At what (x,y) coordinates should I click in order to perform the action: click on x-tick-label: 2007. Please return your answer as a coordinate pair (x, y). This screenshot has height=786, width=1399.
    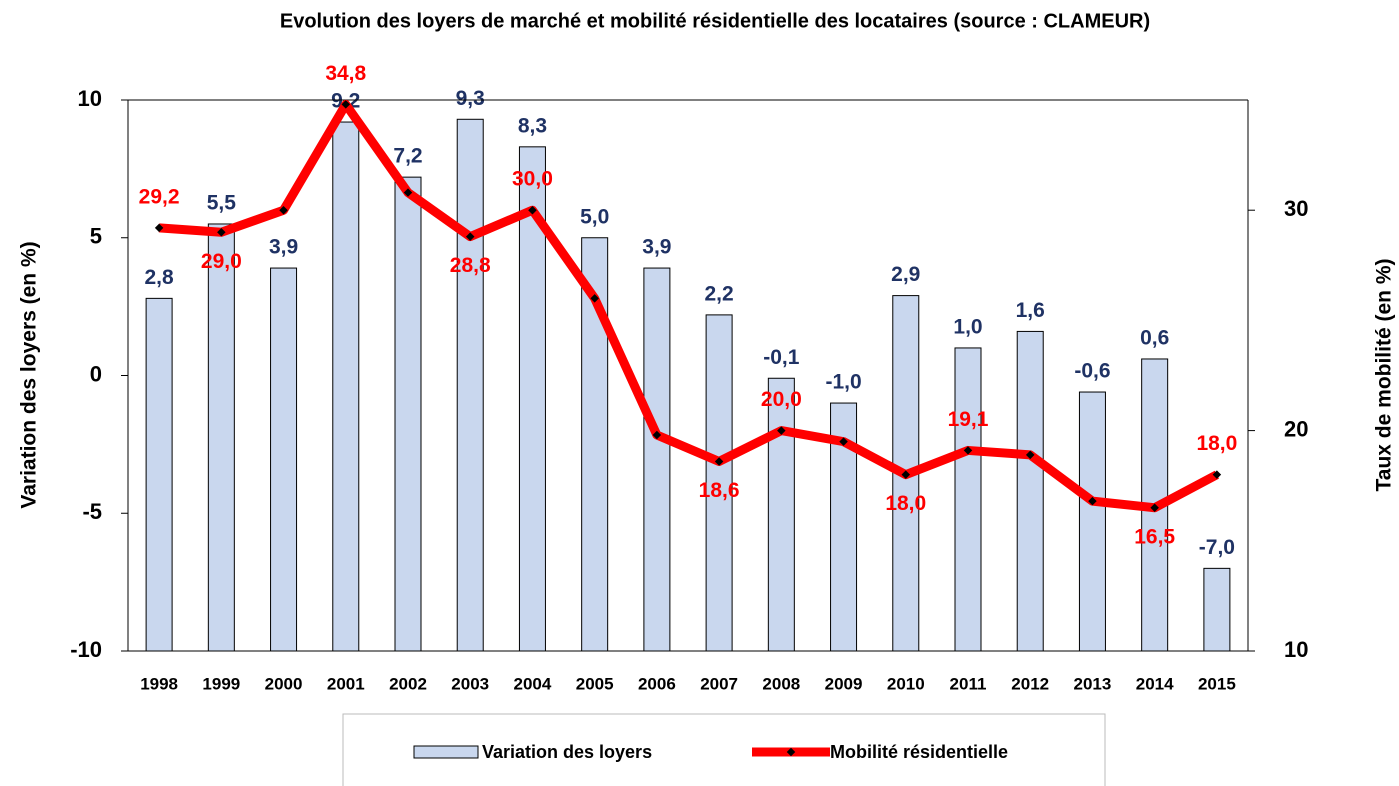
    Looking at the image, I should click on (719, 683).